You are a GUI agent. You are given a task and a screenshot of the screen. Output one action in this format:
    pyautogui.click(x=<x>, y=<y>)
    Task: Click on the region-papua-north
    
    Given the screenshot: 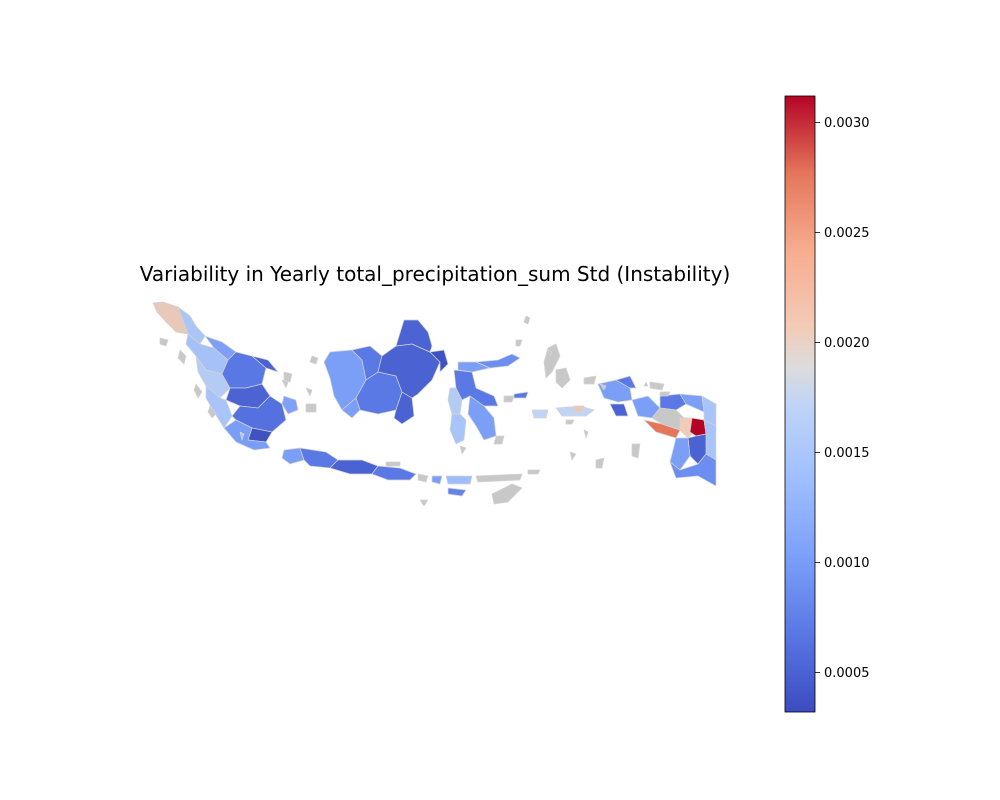 What is the action you would take?
    pyautogui.click(x=673, y=402)
    